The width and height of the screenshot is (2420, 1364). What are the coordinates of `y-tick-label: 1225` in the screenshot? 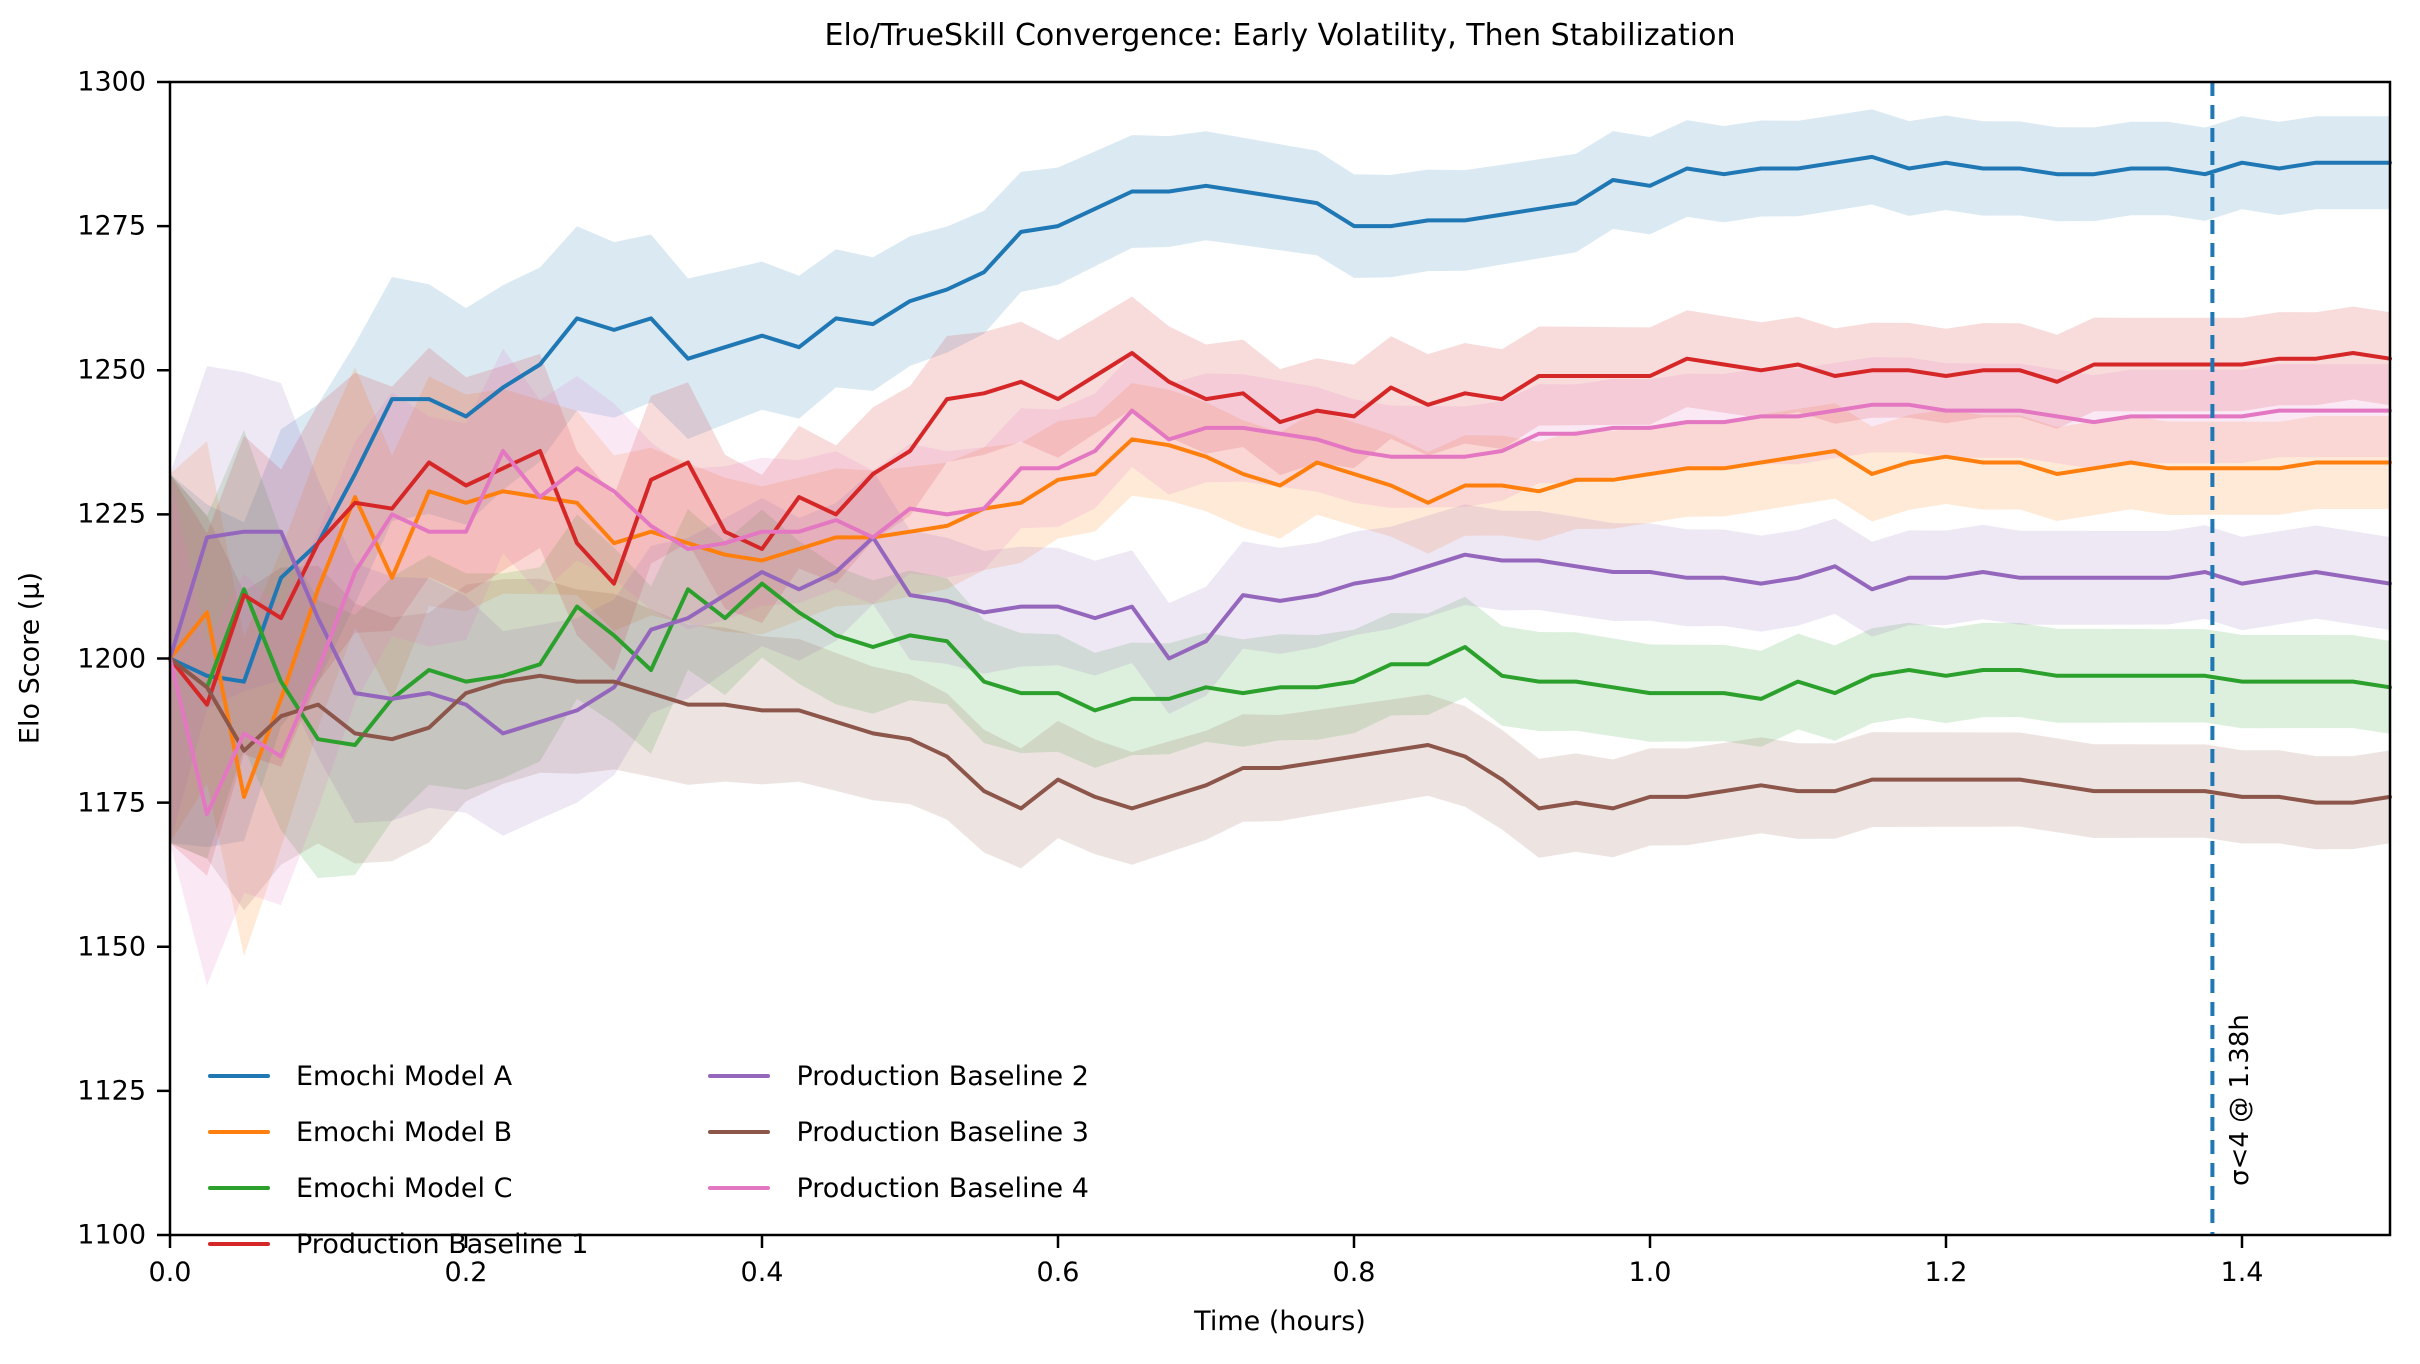 It's located at (111, 514).